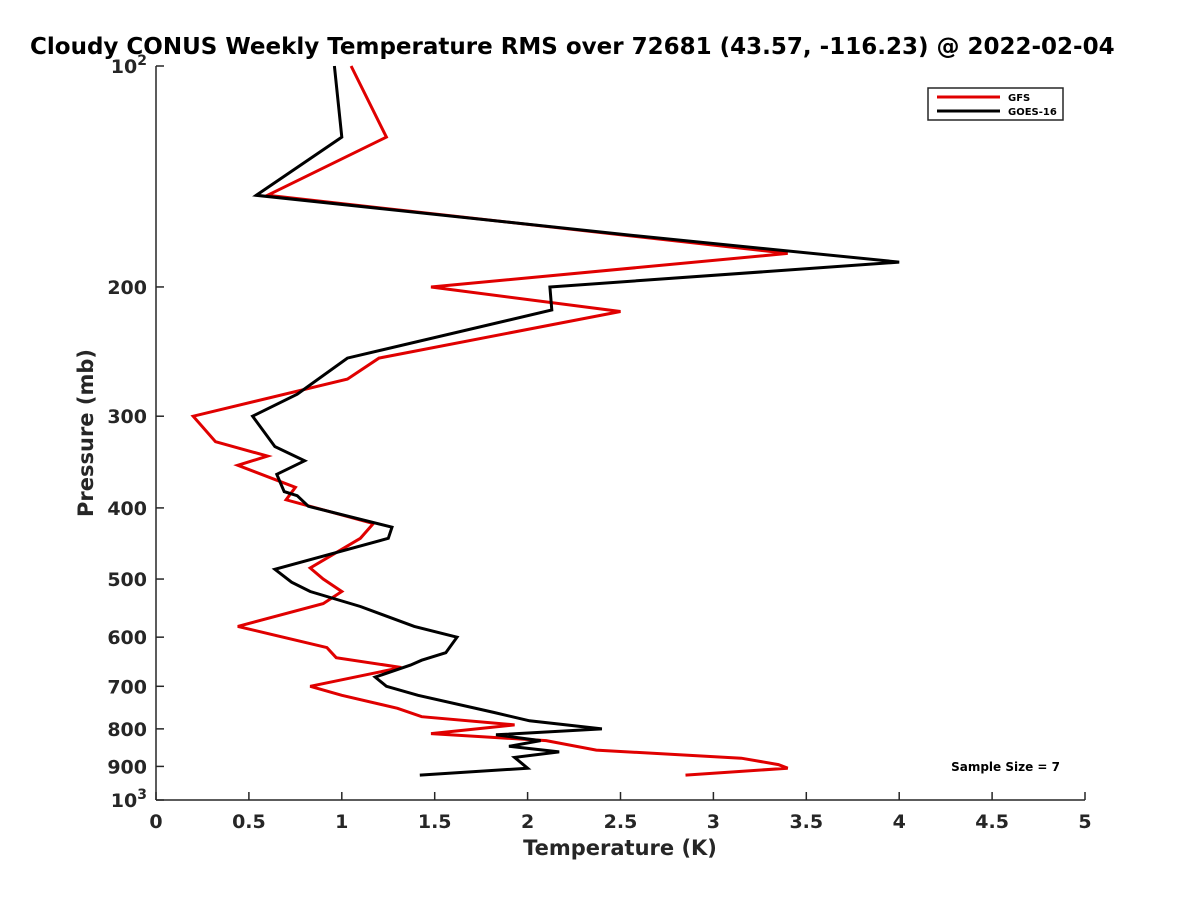 This screenshot has height=900, width=1200. What do you see at coordinates (527, 822) in the screenshot?
I see `x-tick-label: 2` at bounding box center [527, 822].